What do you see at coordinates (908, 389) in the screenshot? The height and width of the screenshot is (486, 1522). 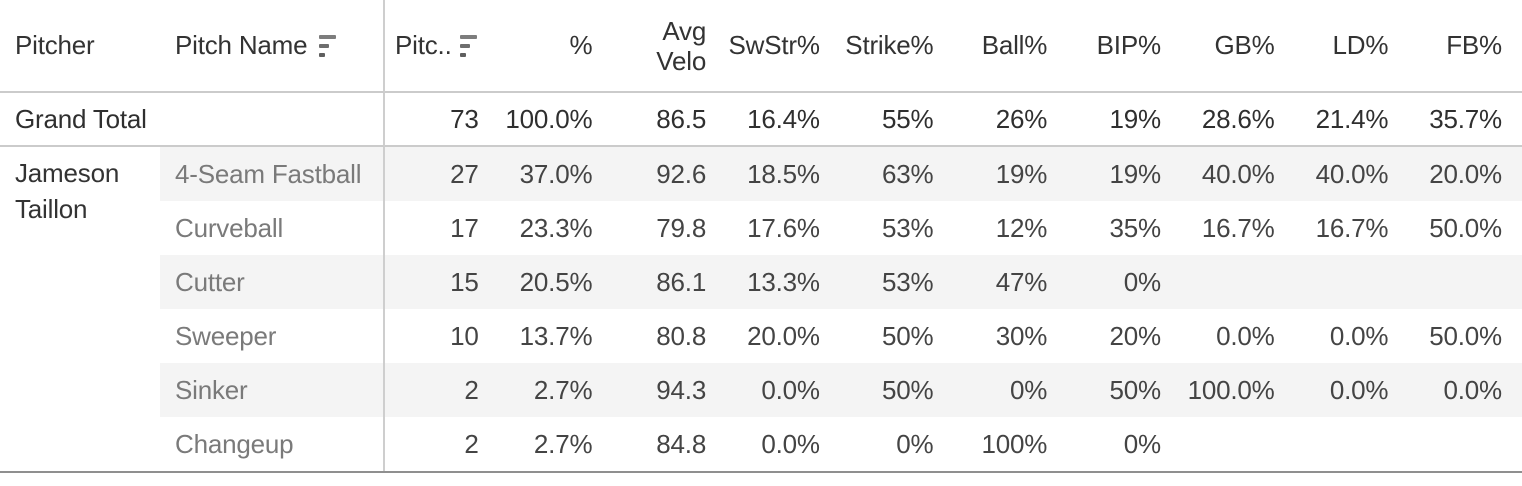 I see `stat-value: 50%` at bounding box center [908, 389].